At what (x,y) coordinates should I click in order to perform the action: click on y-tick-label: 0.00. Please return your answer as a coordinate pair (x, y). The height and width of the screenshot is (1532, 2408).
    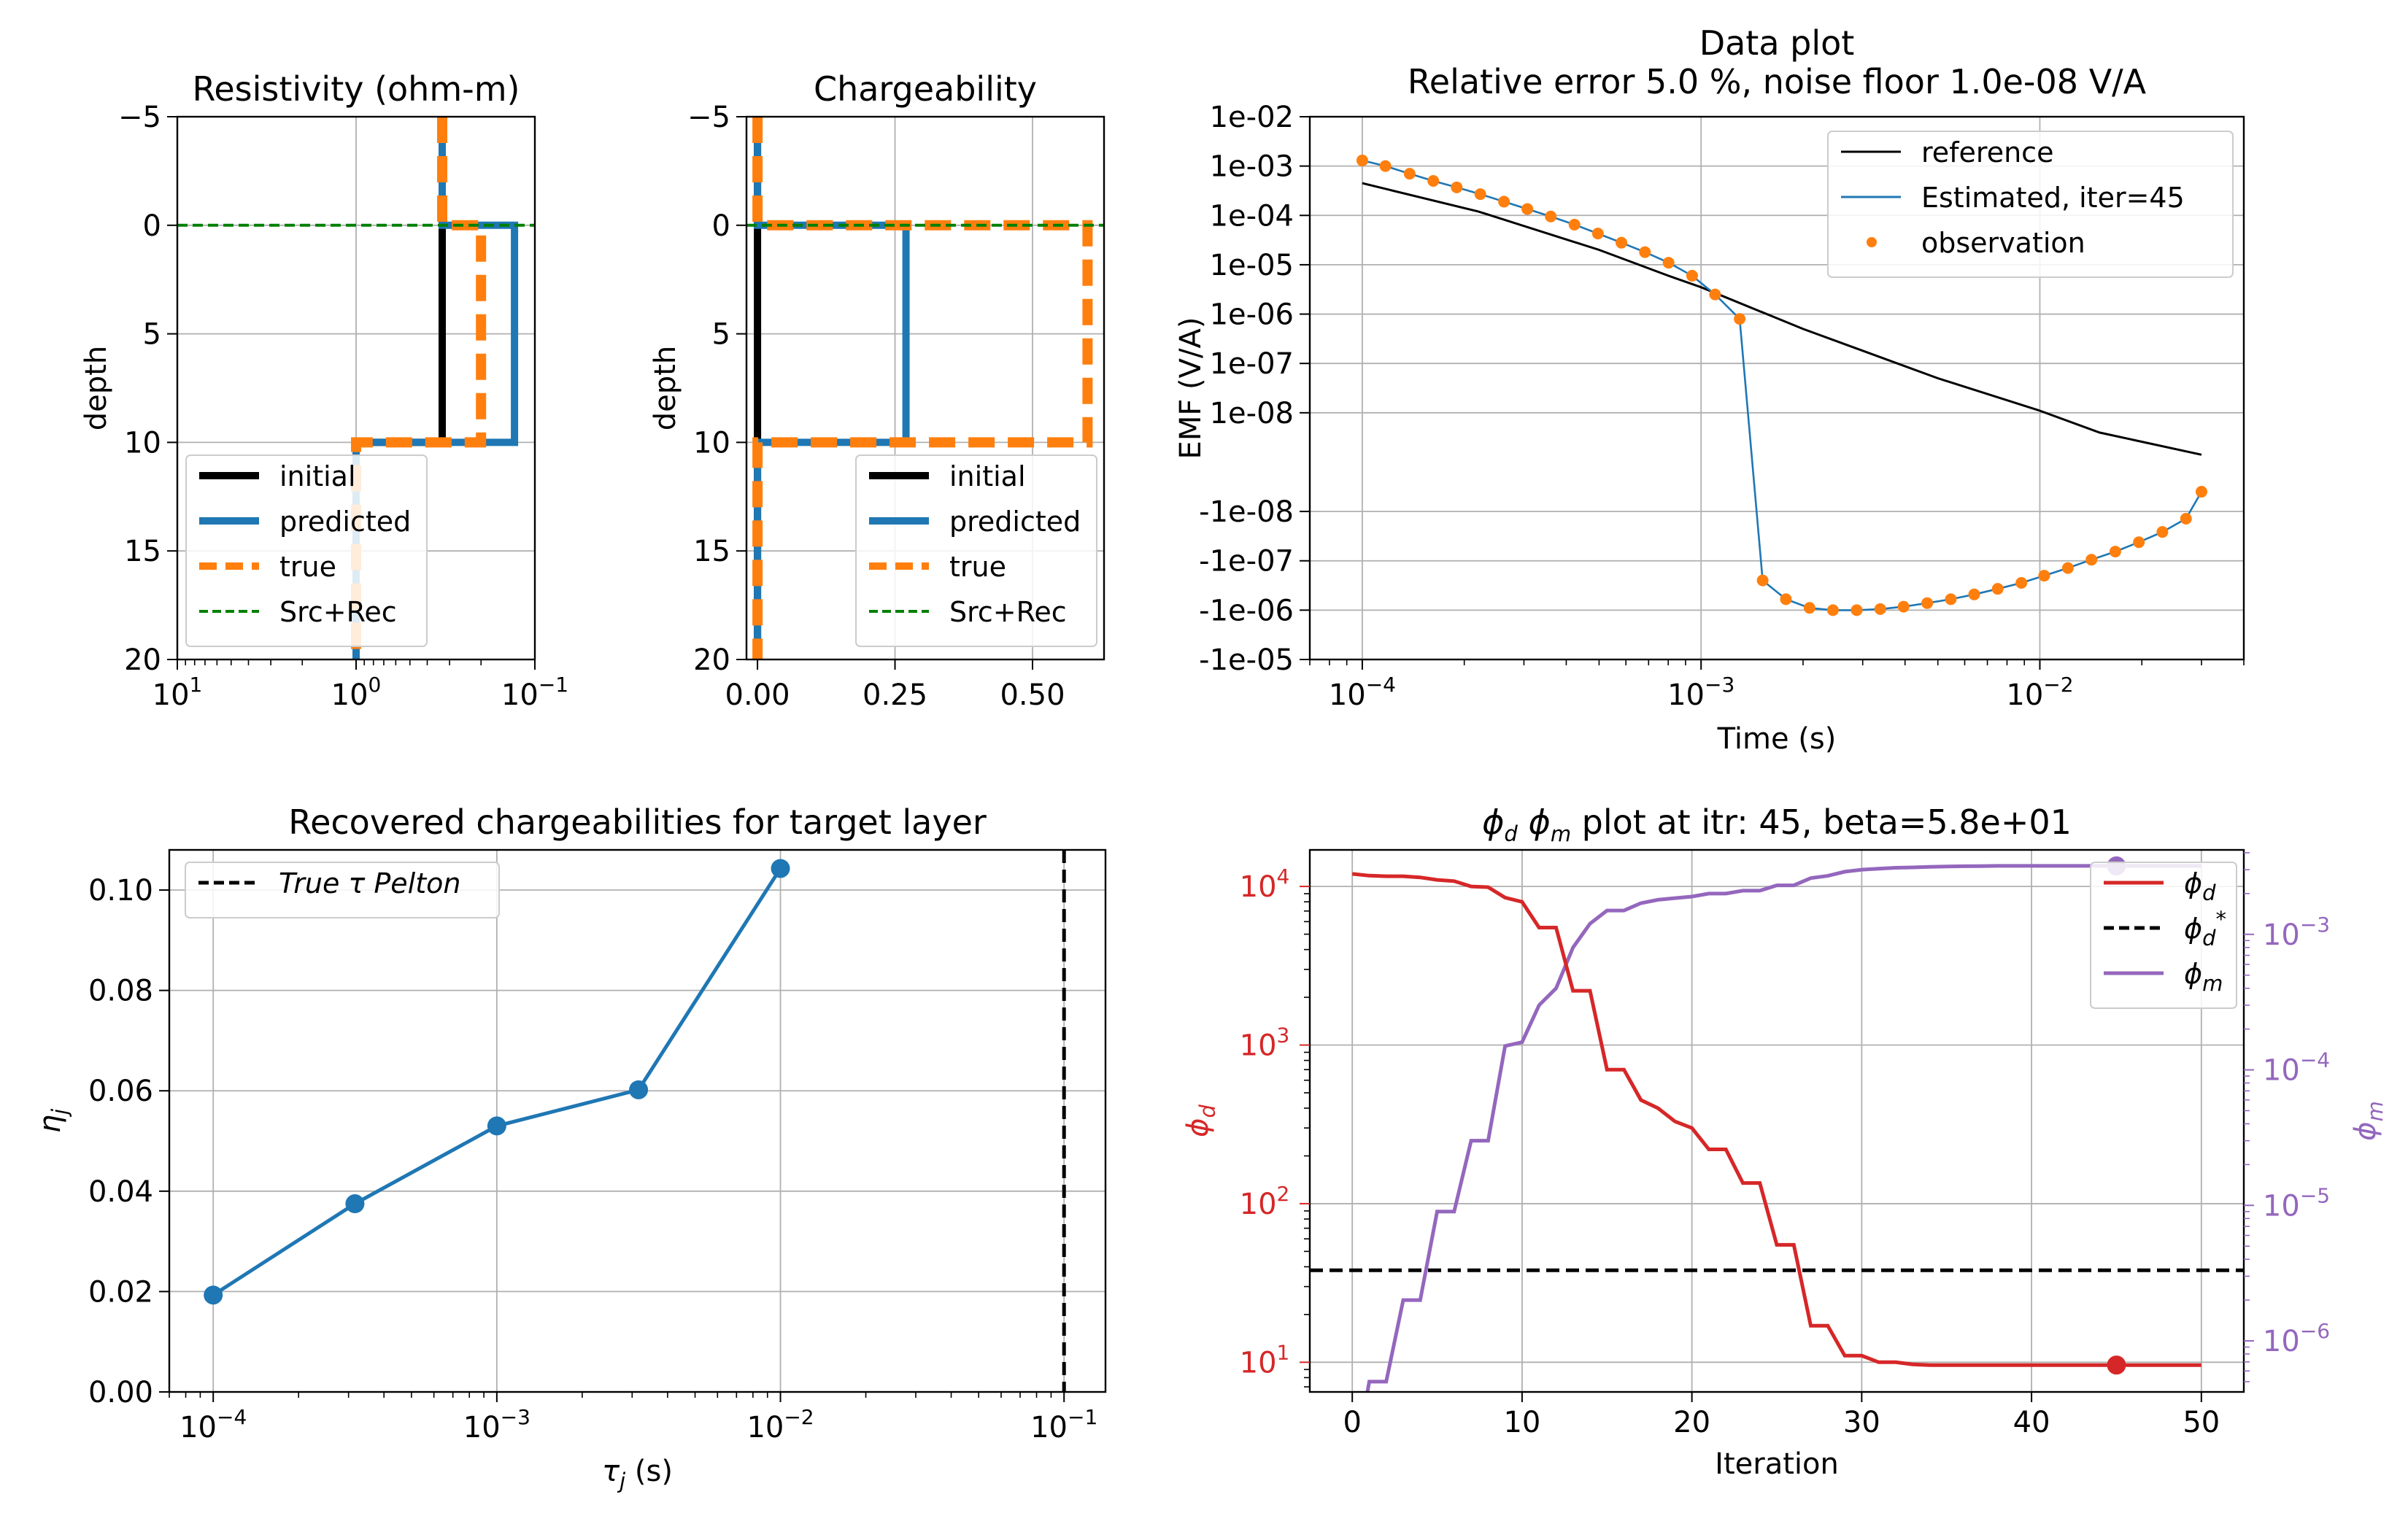
    Looking at the image, I should click on (120, 1393).